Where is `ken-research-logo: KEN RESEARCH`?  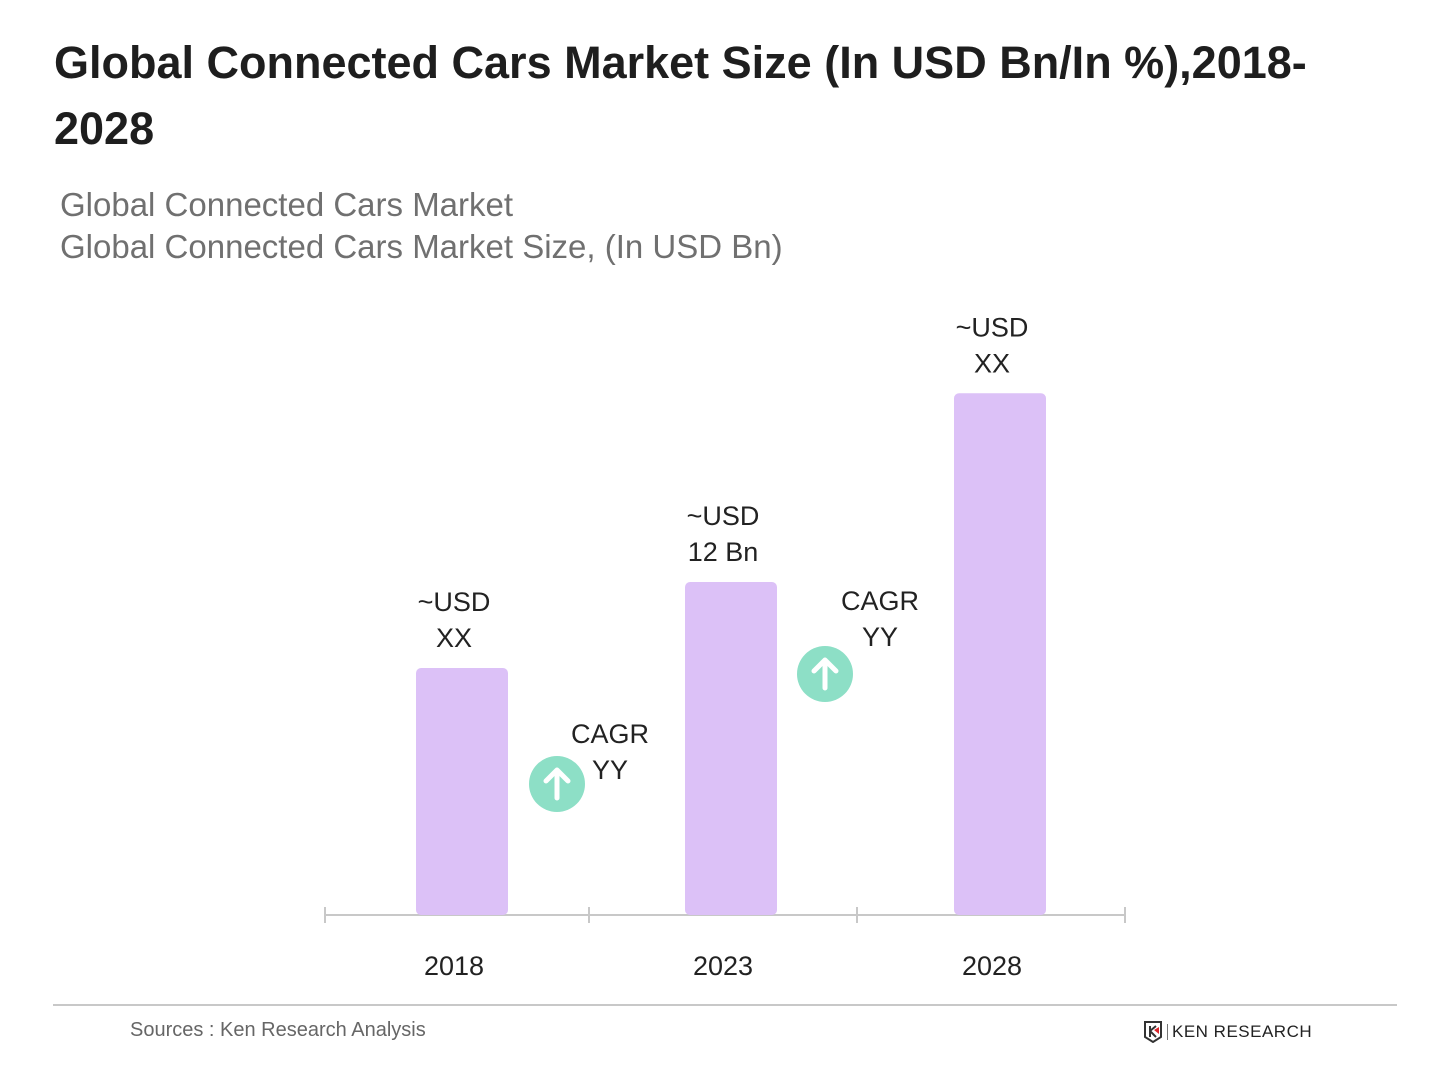 ken-research-logo: KEN RESEARCH is located at coordinates (1227, 1032).